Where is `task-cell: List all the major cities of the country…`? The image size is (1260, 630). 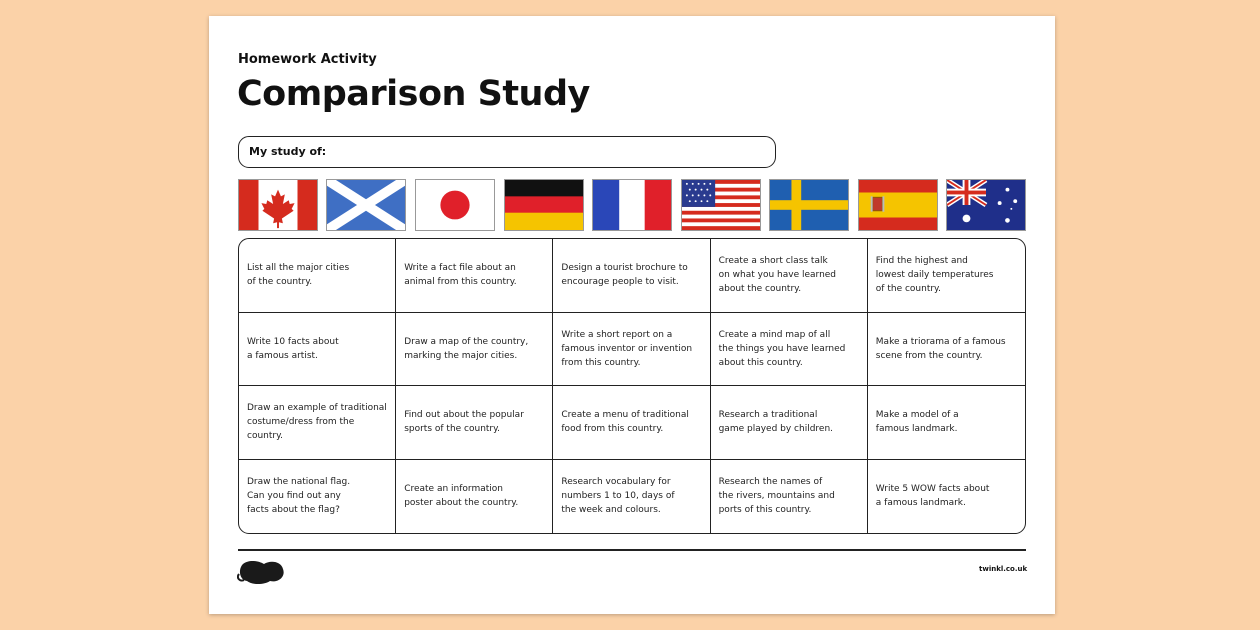
task-cell: List all the major cities of the country… is located at coordinates (318, 276).